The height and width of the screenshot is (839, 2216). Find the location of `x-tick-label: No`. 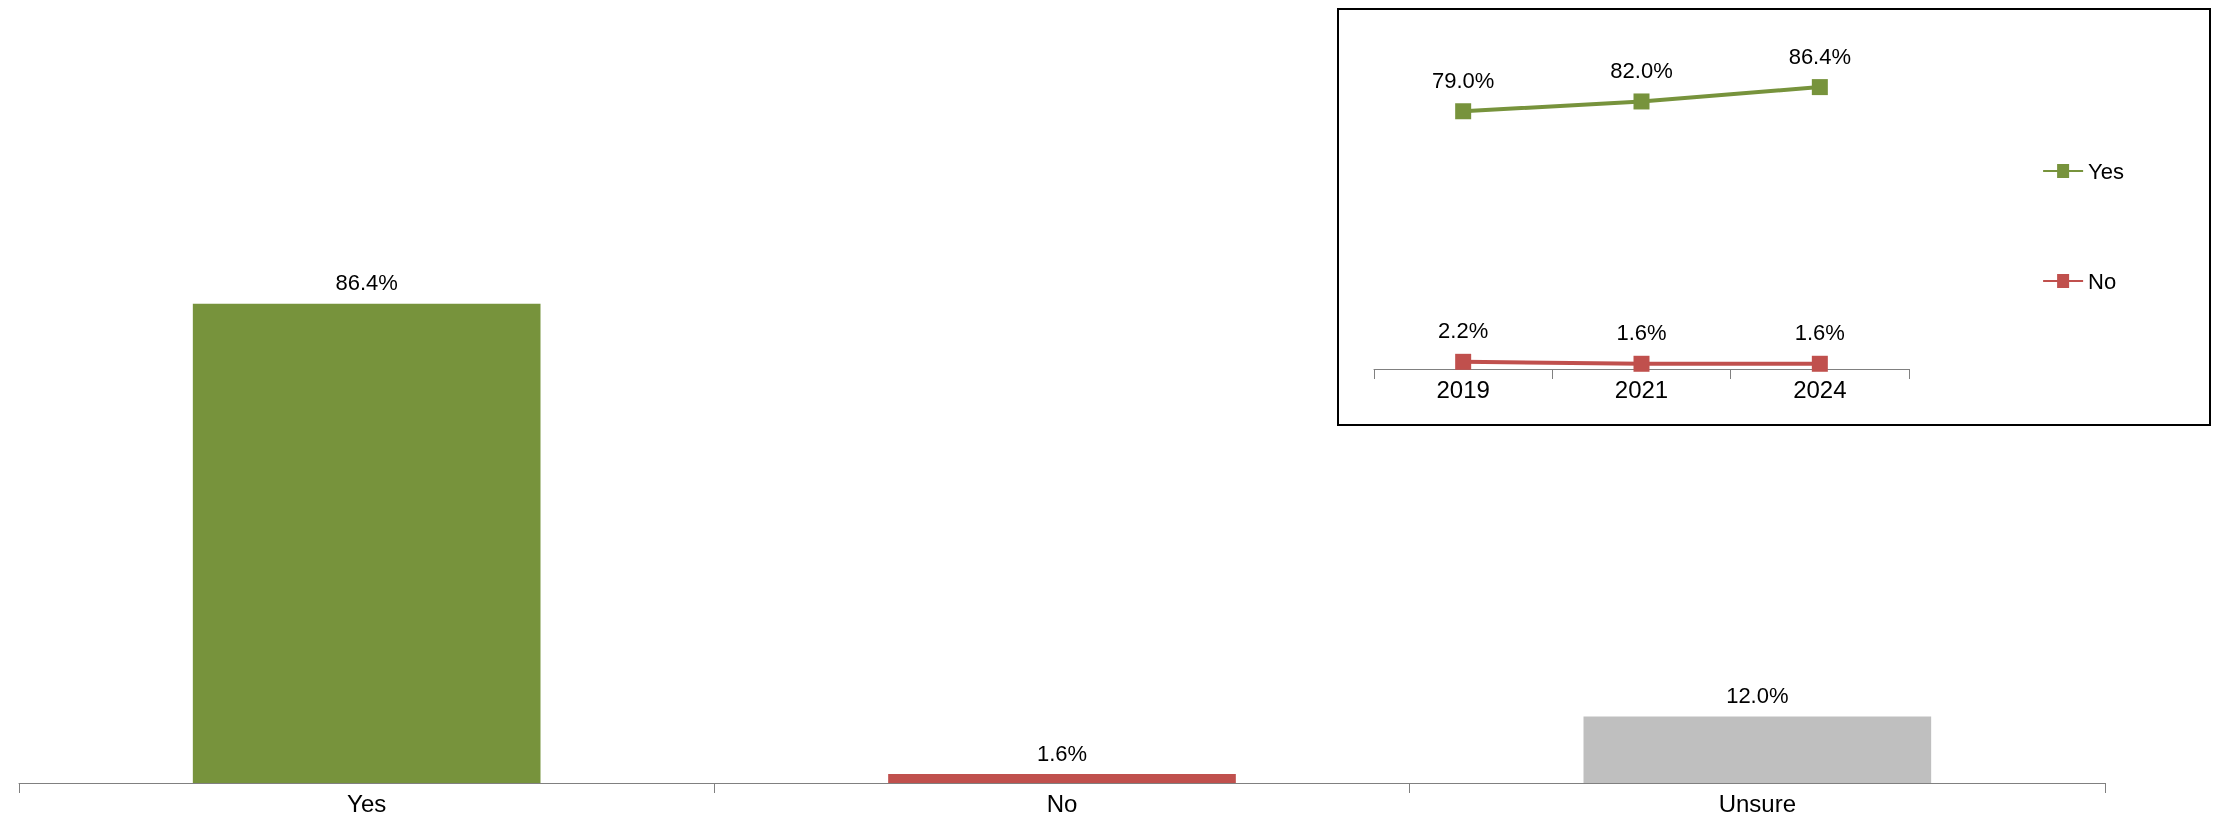

x-tick-label: No is located at coordinates (1062, 803).